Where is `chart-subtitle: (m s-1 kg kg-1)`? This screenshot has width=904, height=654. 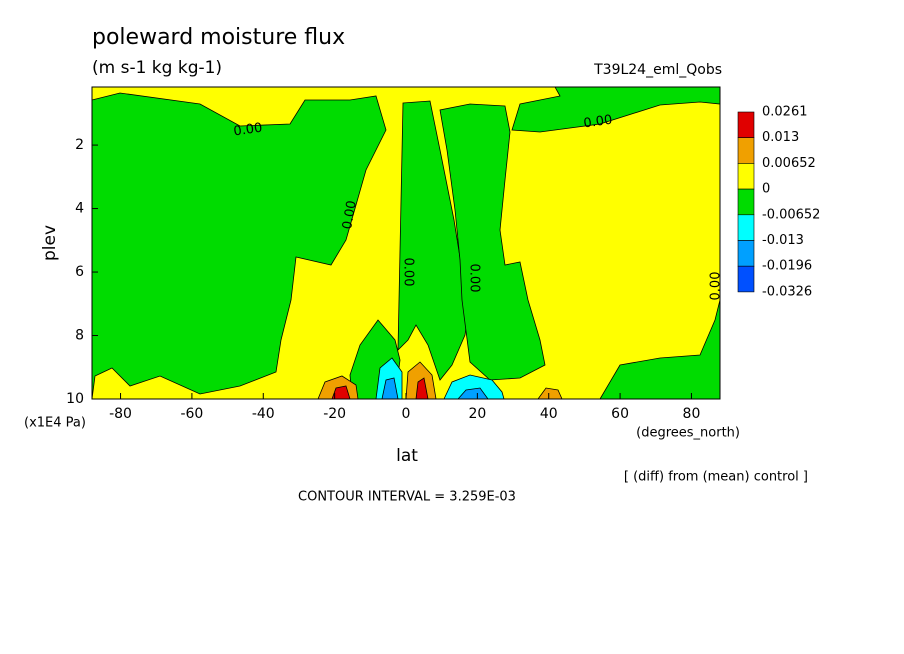 chart-subtitle: (m s-1 kg kg-1) is located at coordinates (157, 68).